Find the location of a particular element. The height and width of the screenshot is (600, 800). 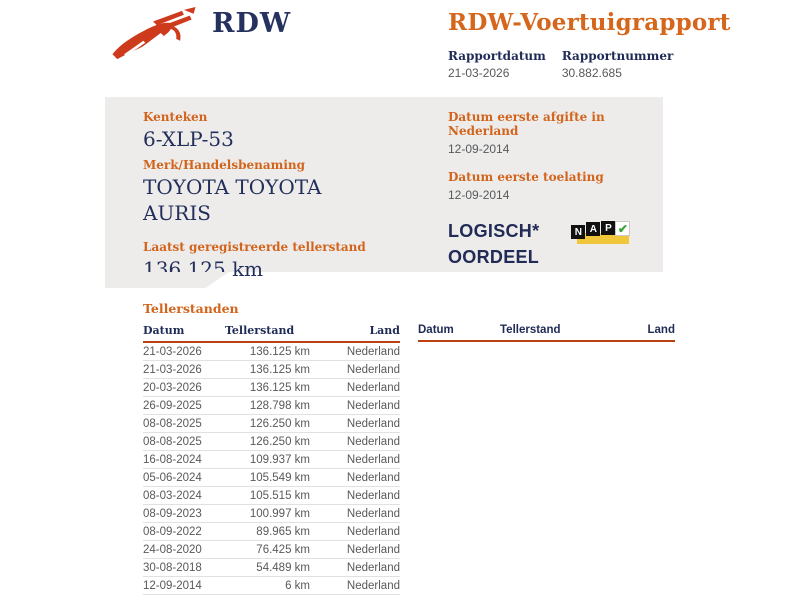

oordeel-line2: OORDEEL is located at coordinates (494, 257).